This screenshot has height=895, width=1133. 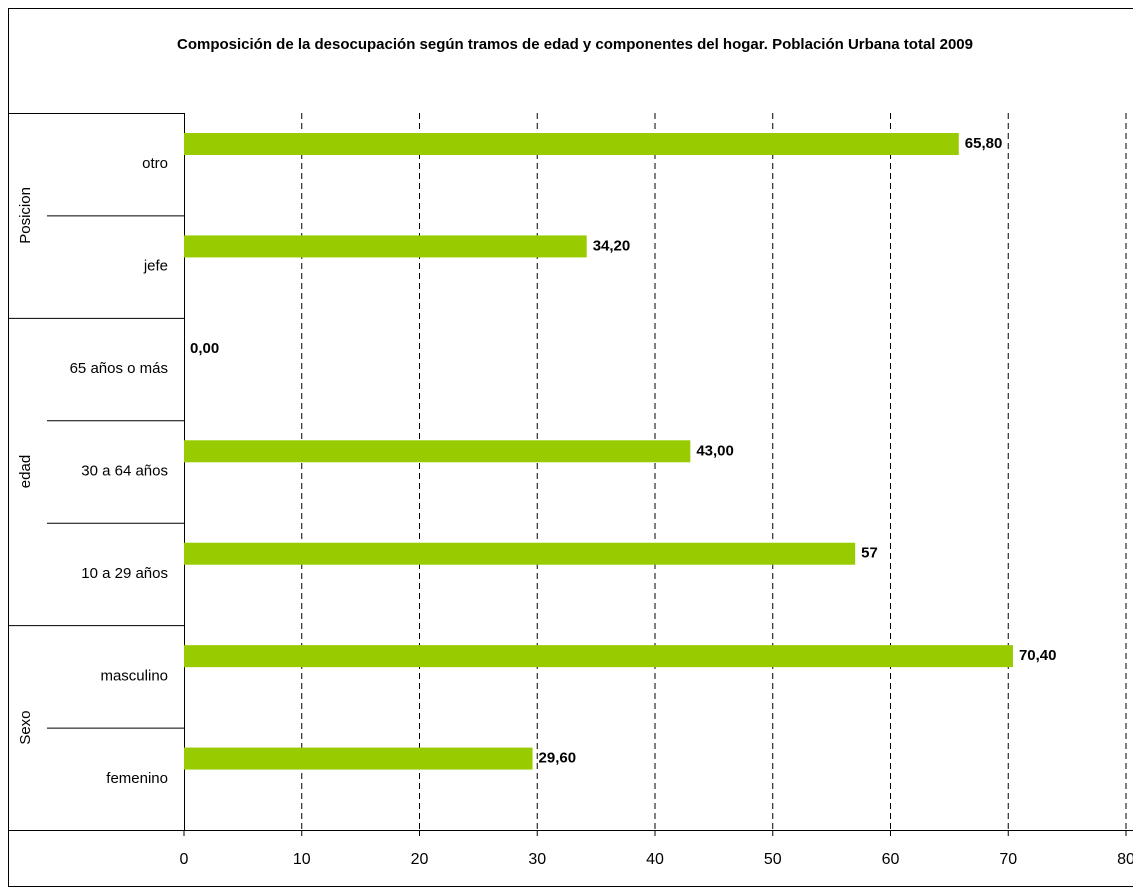 What do you see at coordinates (124, 470) in the screenshot?
I see `y-tick-label: 30 a 64 años` at bounding box center [124, 470].